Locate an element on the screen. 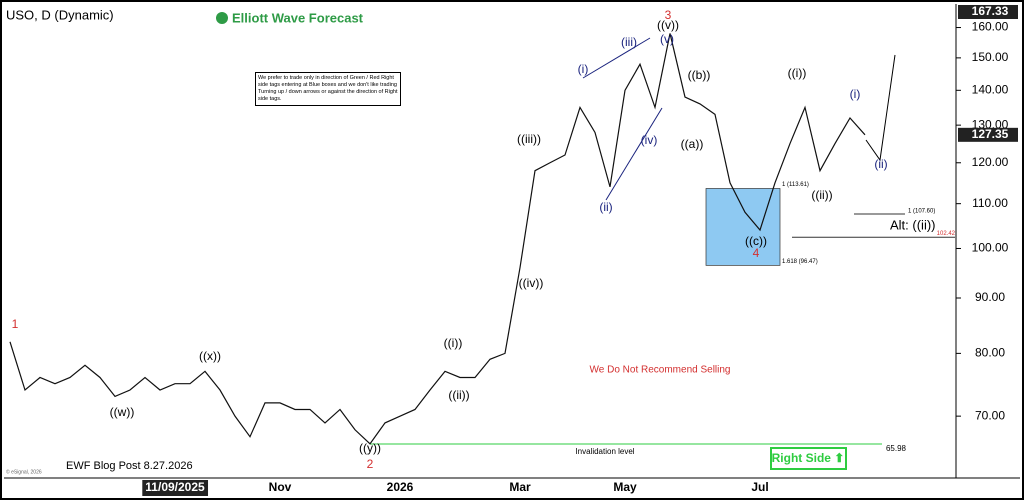  y-tick-label: 120.00 is located at coordinates (990, 162).